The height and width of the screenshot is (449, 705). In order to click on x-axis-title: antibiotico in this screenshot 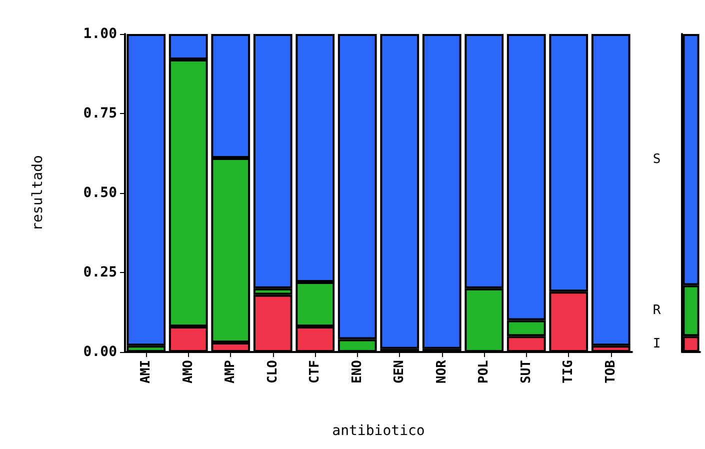, I will do `click(378, 431)`.